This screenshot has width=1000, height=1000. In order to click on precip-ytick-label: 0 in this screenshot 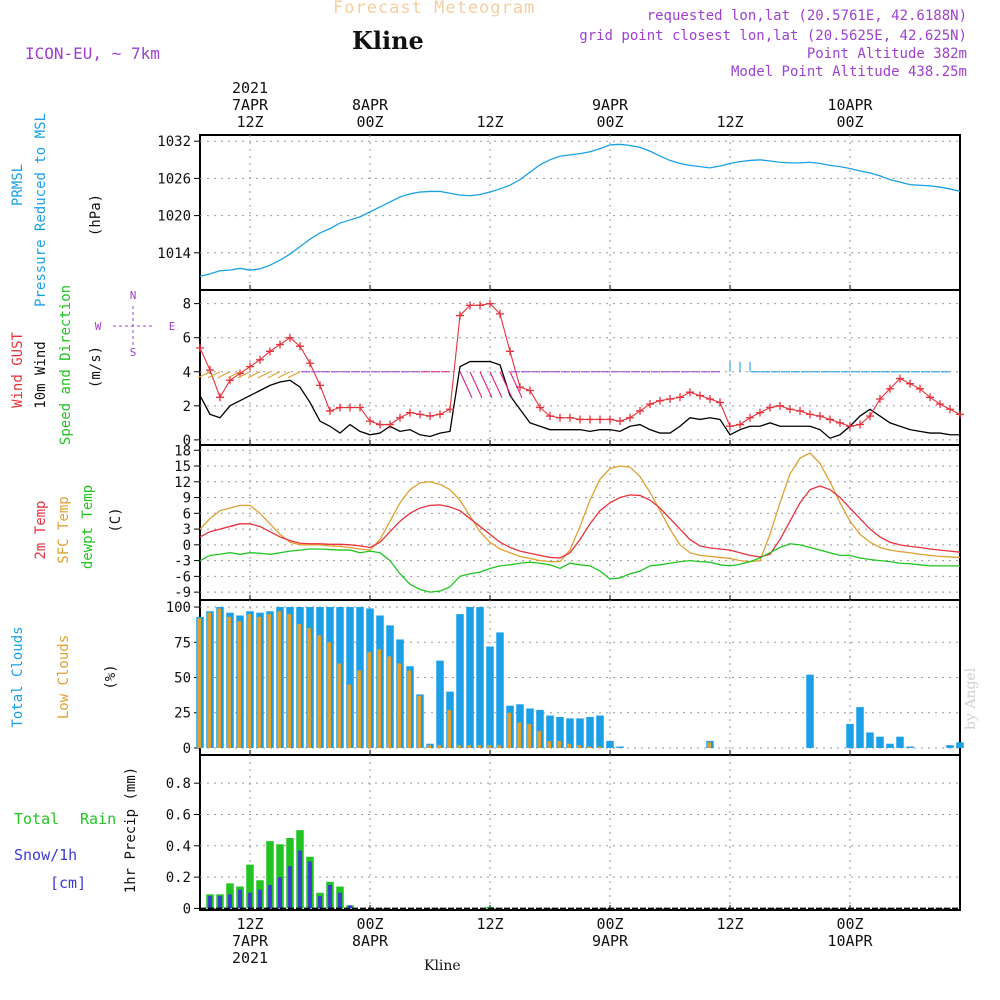, I will do `click(187, 909)`.